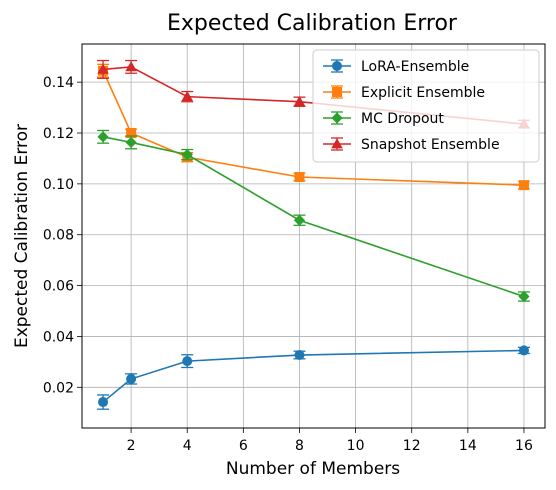 This screenshot has height=490, width=556. What do you see at coordinates (412, 446) in the screenshot?
I see `x-tick-label: 12` at bounding box center [412, 446].